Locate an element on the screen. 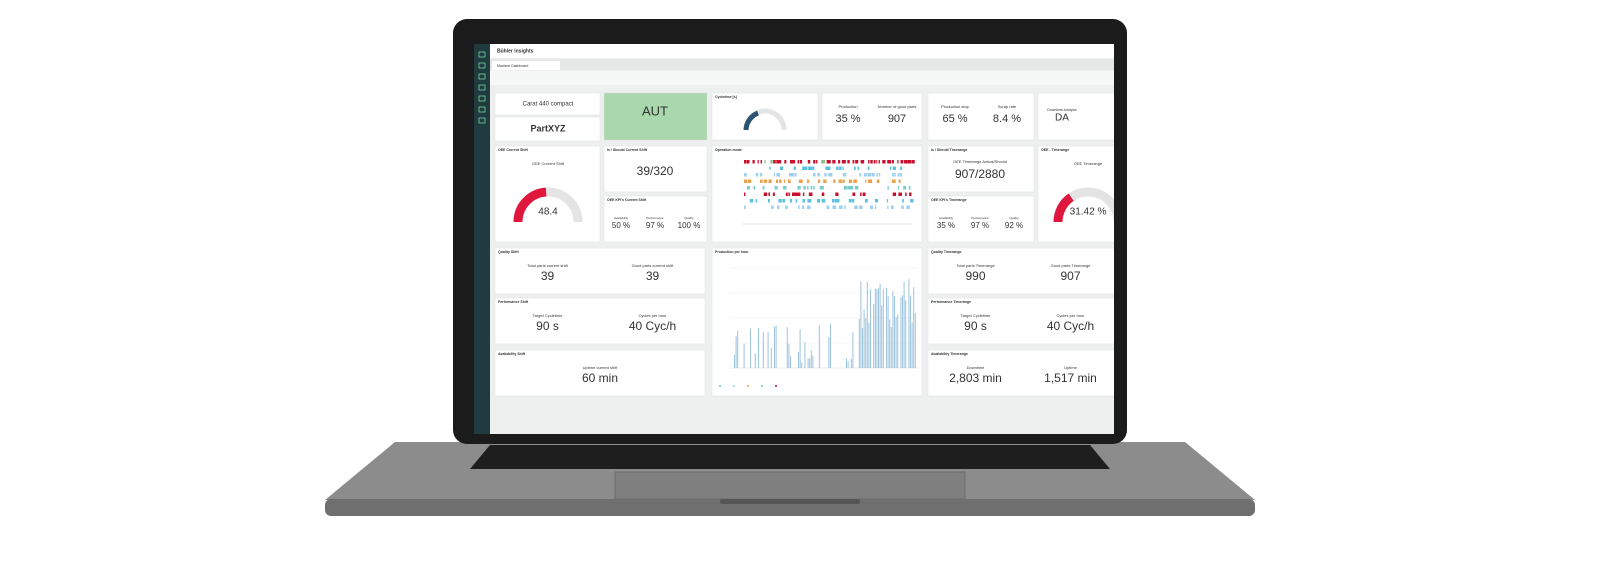 Image resolution: width=1600 pixels, height=575 pixels. kpi-value: 65 % is located at coordinates (954, 119).